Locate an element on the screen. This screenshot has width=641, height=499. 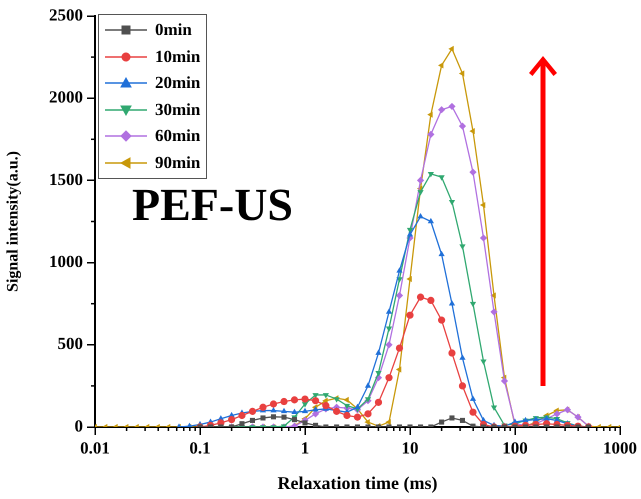
legend-label: 60min is located at coordinates (177, 136).